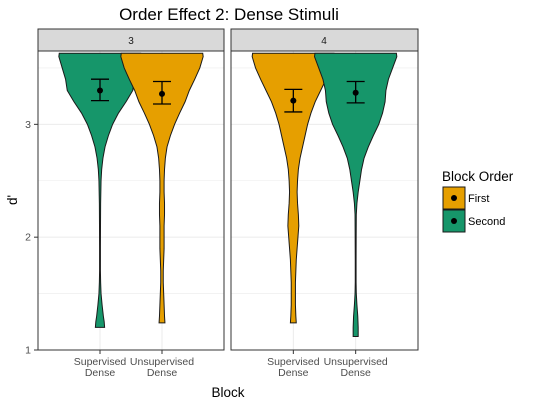 This screenshot has width=534, height=403. Describe the element at coordinates (28, 351) in the screenshot. I see `y-tick-label: 1` at that location.